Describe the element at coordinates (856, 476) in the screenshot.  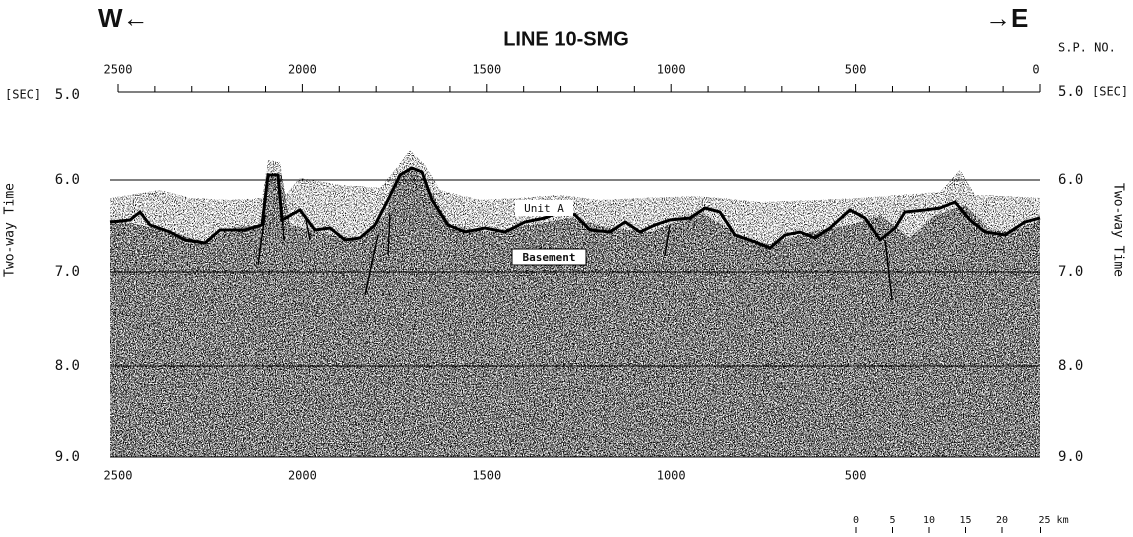
I see `bottom-tick-label: 500` at that location.